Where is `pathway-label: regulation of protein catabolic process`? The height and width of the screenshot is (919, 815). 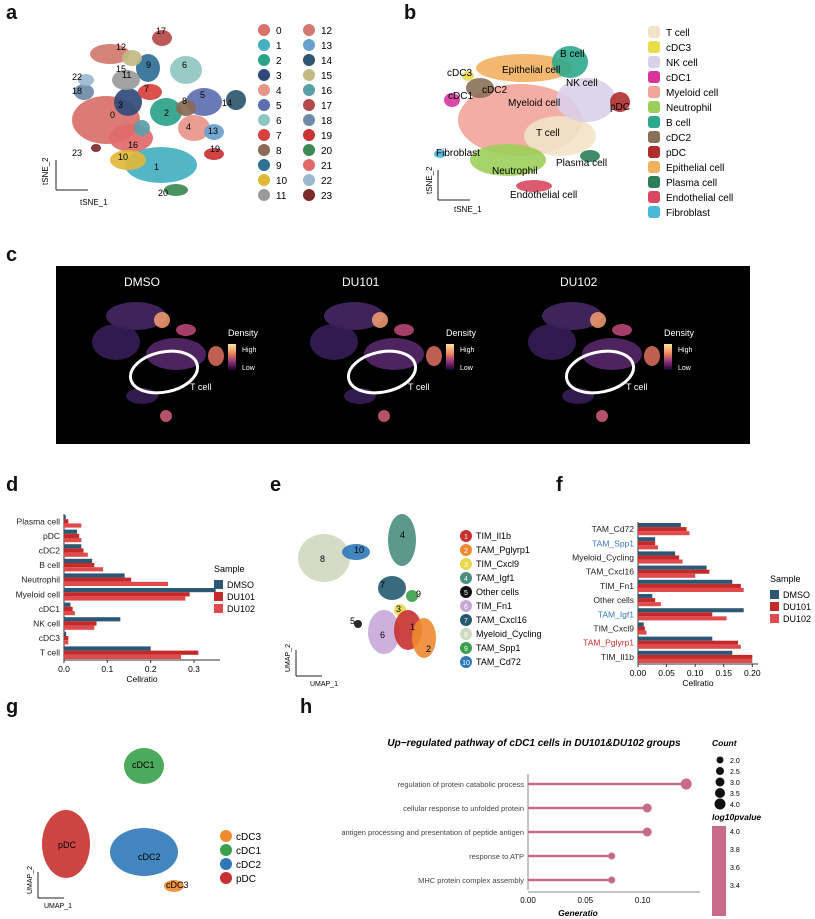
pathway-label: regulation of protein catabolic process is located at coordinates (461, 784).